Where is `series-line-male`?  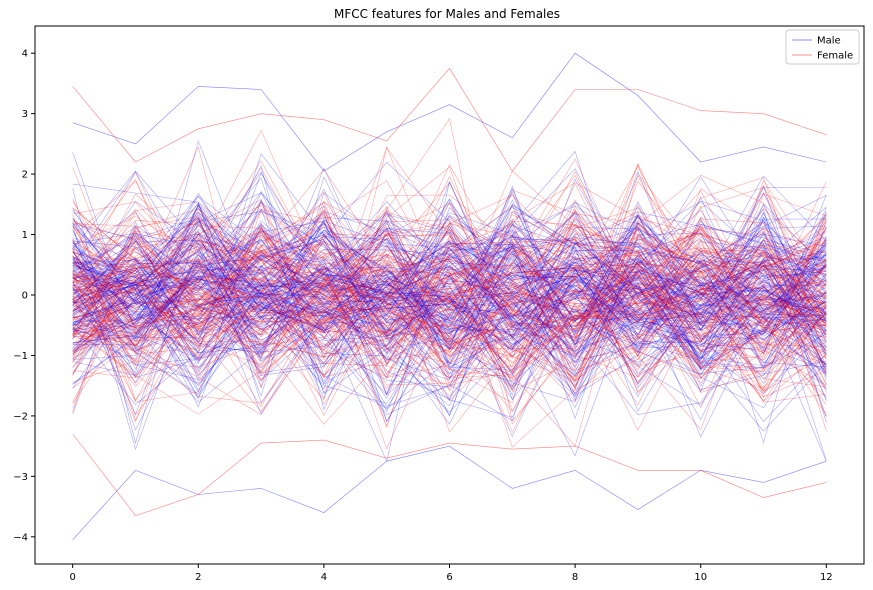 series-line-male is located at coordinates (449, 314).